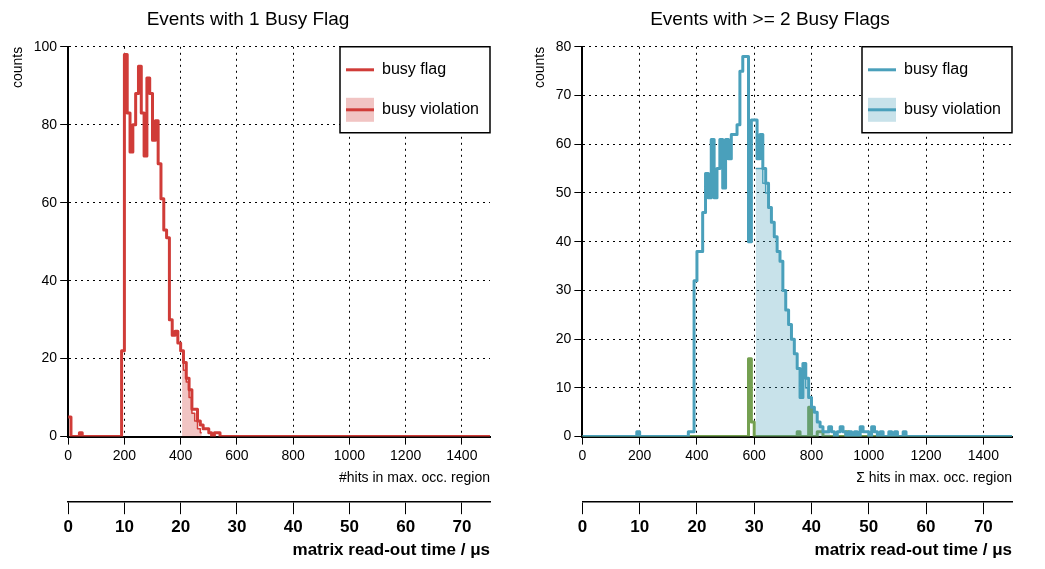 This screenshot has width=1045, height=569. Describe the element at coordinates (563, 386) in the screenshot. I see `y-tick-label: 10` at that location.